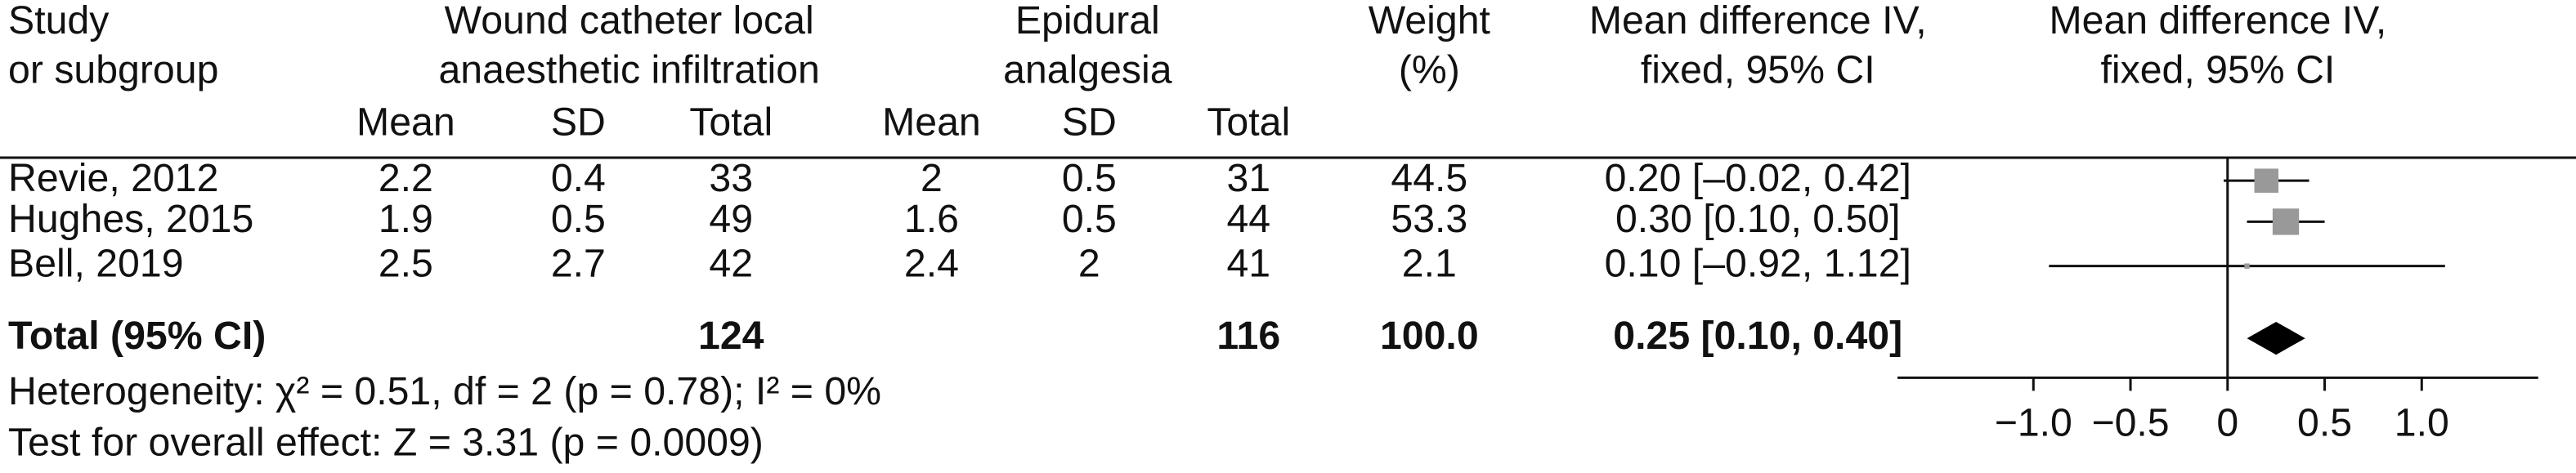 This screenshot has width=2576, height=473. What do you see at coordinates (406, 178) in the screenshot?
I see `cell: 2.2` at bounding box center [406, 178].